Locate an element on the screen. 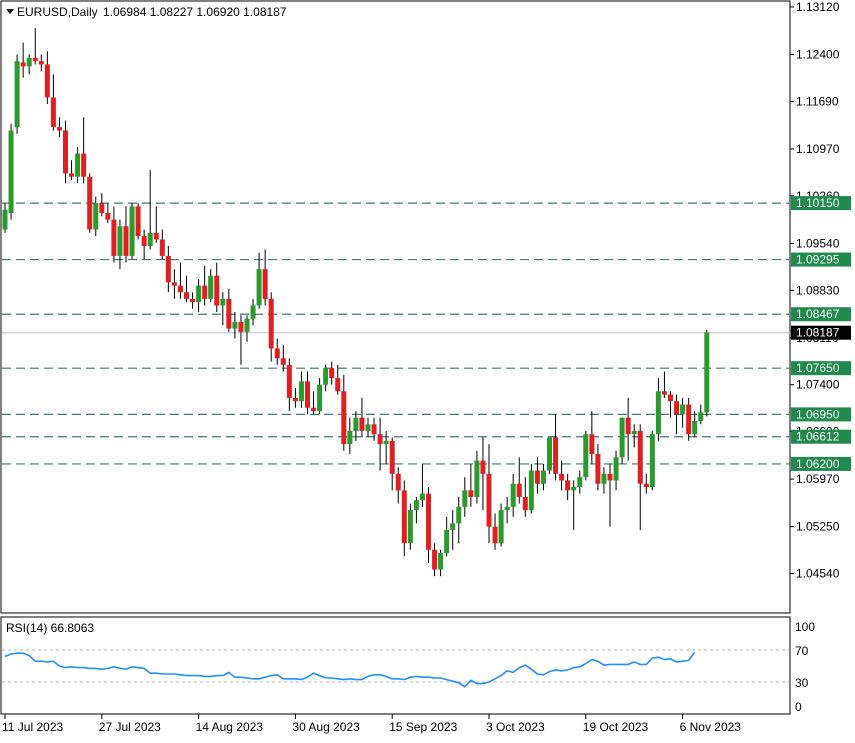  time-tick-label: 30 Aug 2023 is located at coordinates (326, 727).